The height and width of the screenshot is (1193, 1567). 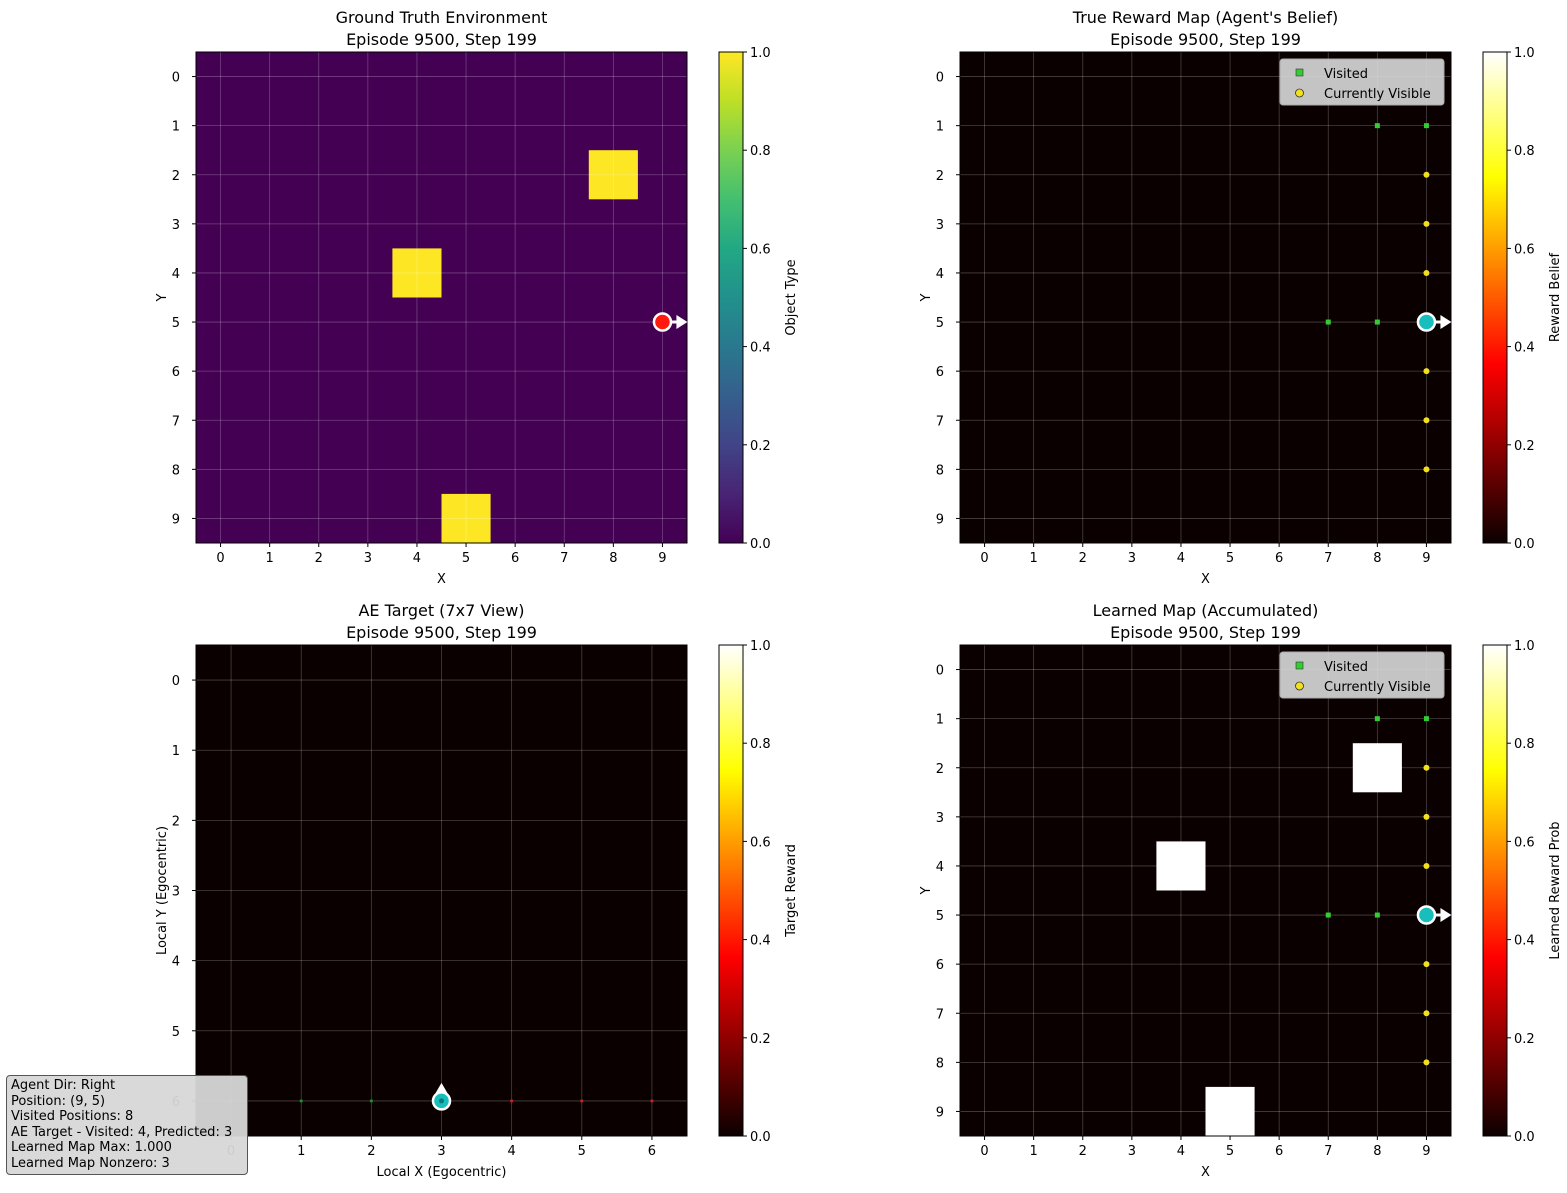 What do you see at coordinates (1346, 667) in the screenshot?
I see `legend-visited-label: Visited` at bounding box center [1346, 667].